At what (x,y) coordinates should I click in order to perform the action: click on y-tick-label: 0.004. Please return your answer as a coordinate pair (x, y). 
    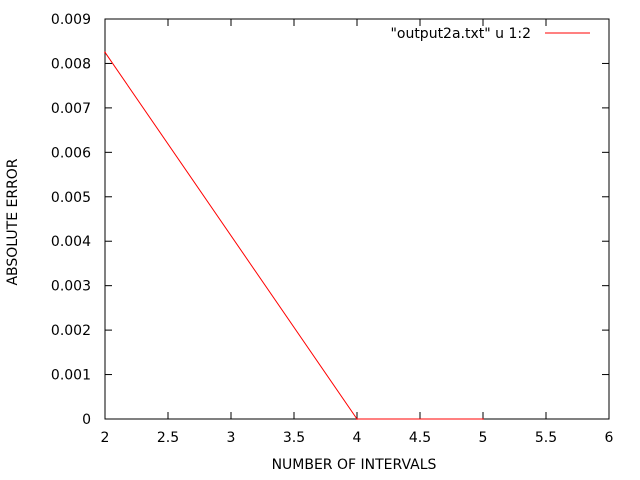
    Looking at the image, I should click on (71, 242).